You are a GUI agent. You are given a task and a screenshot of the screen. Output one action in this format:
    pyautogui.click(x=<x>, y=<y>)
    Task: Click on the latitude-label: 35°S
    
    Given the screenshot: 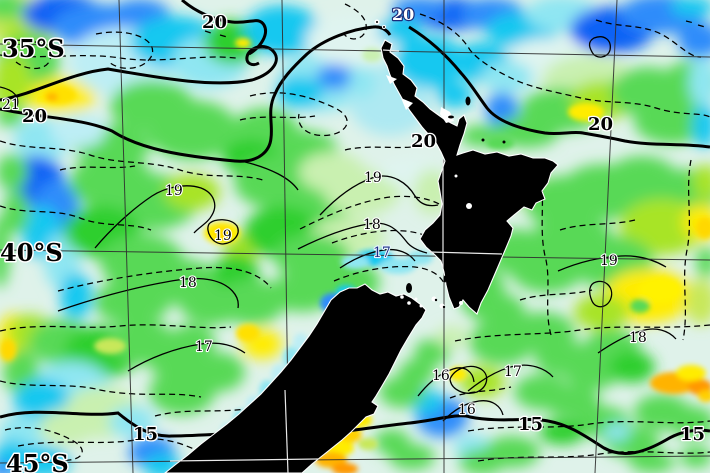 What is the action you would take?
    pyautogui.click(x=33, y=48)
    